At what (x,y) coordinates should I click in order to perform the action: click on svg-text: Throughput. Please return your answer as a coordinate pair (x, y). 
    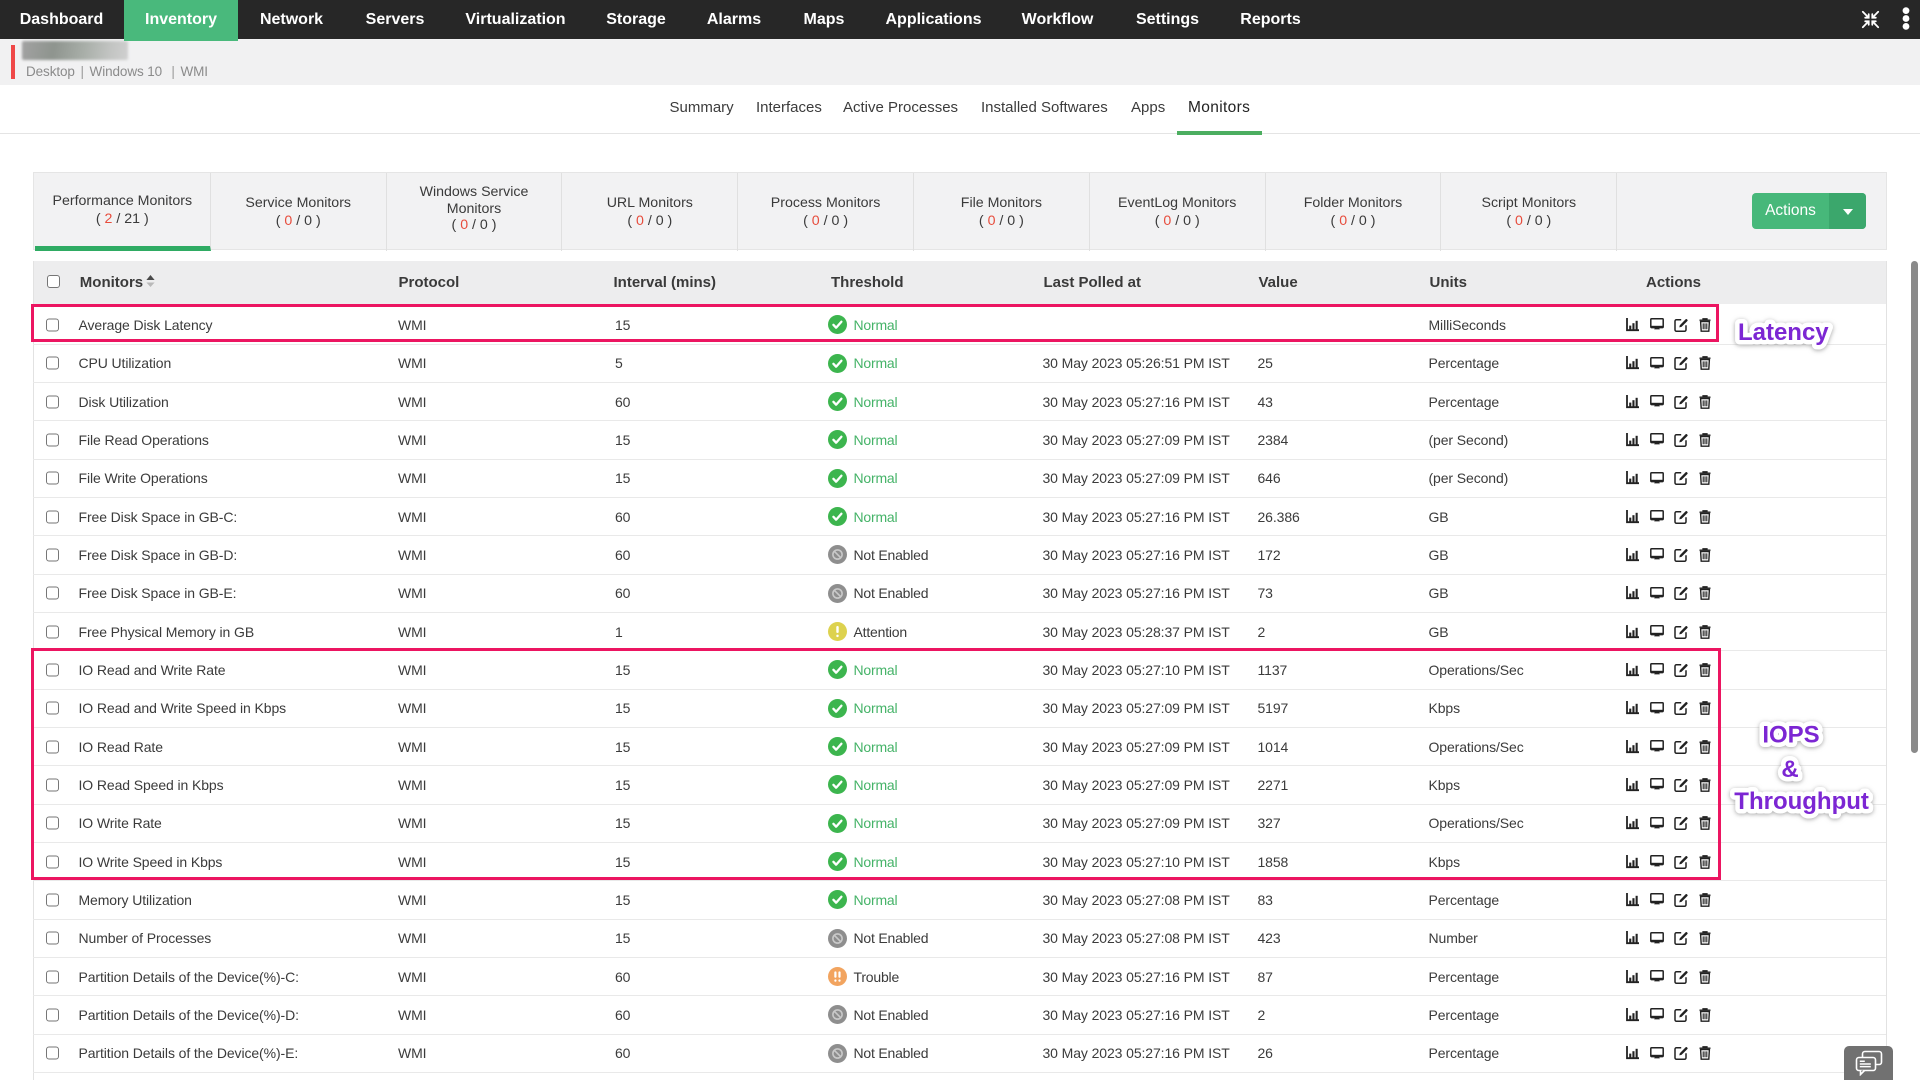
    Looking at the image, I should click on (1801, 801).